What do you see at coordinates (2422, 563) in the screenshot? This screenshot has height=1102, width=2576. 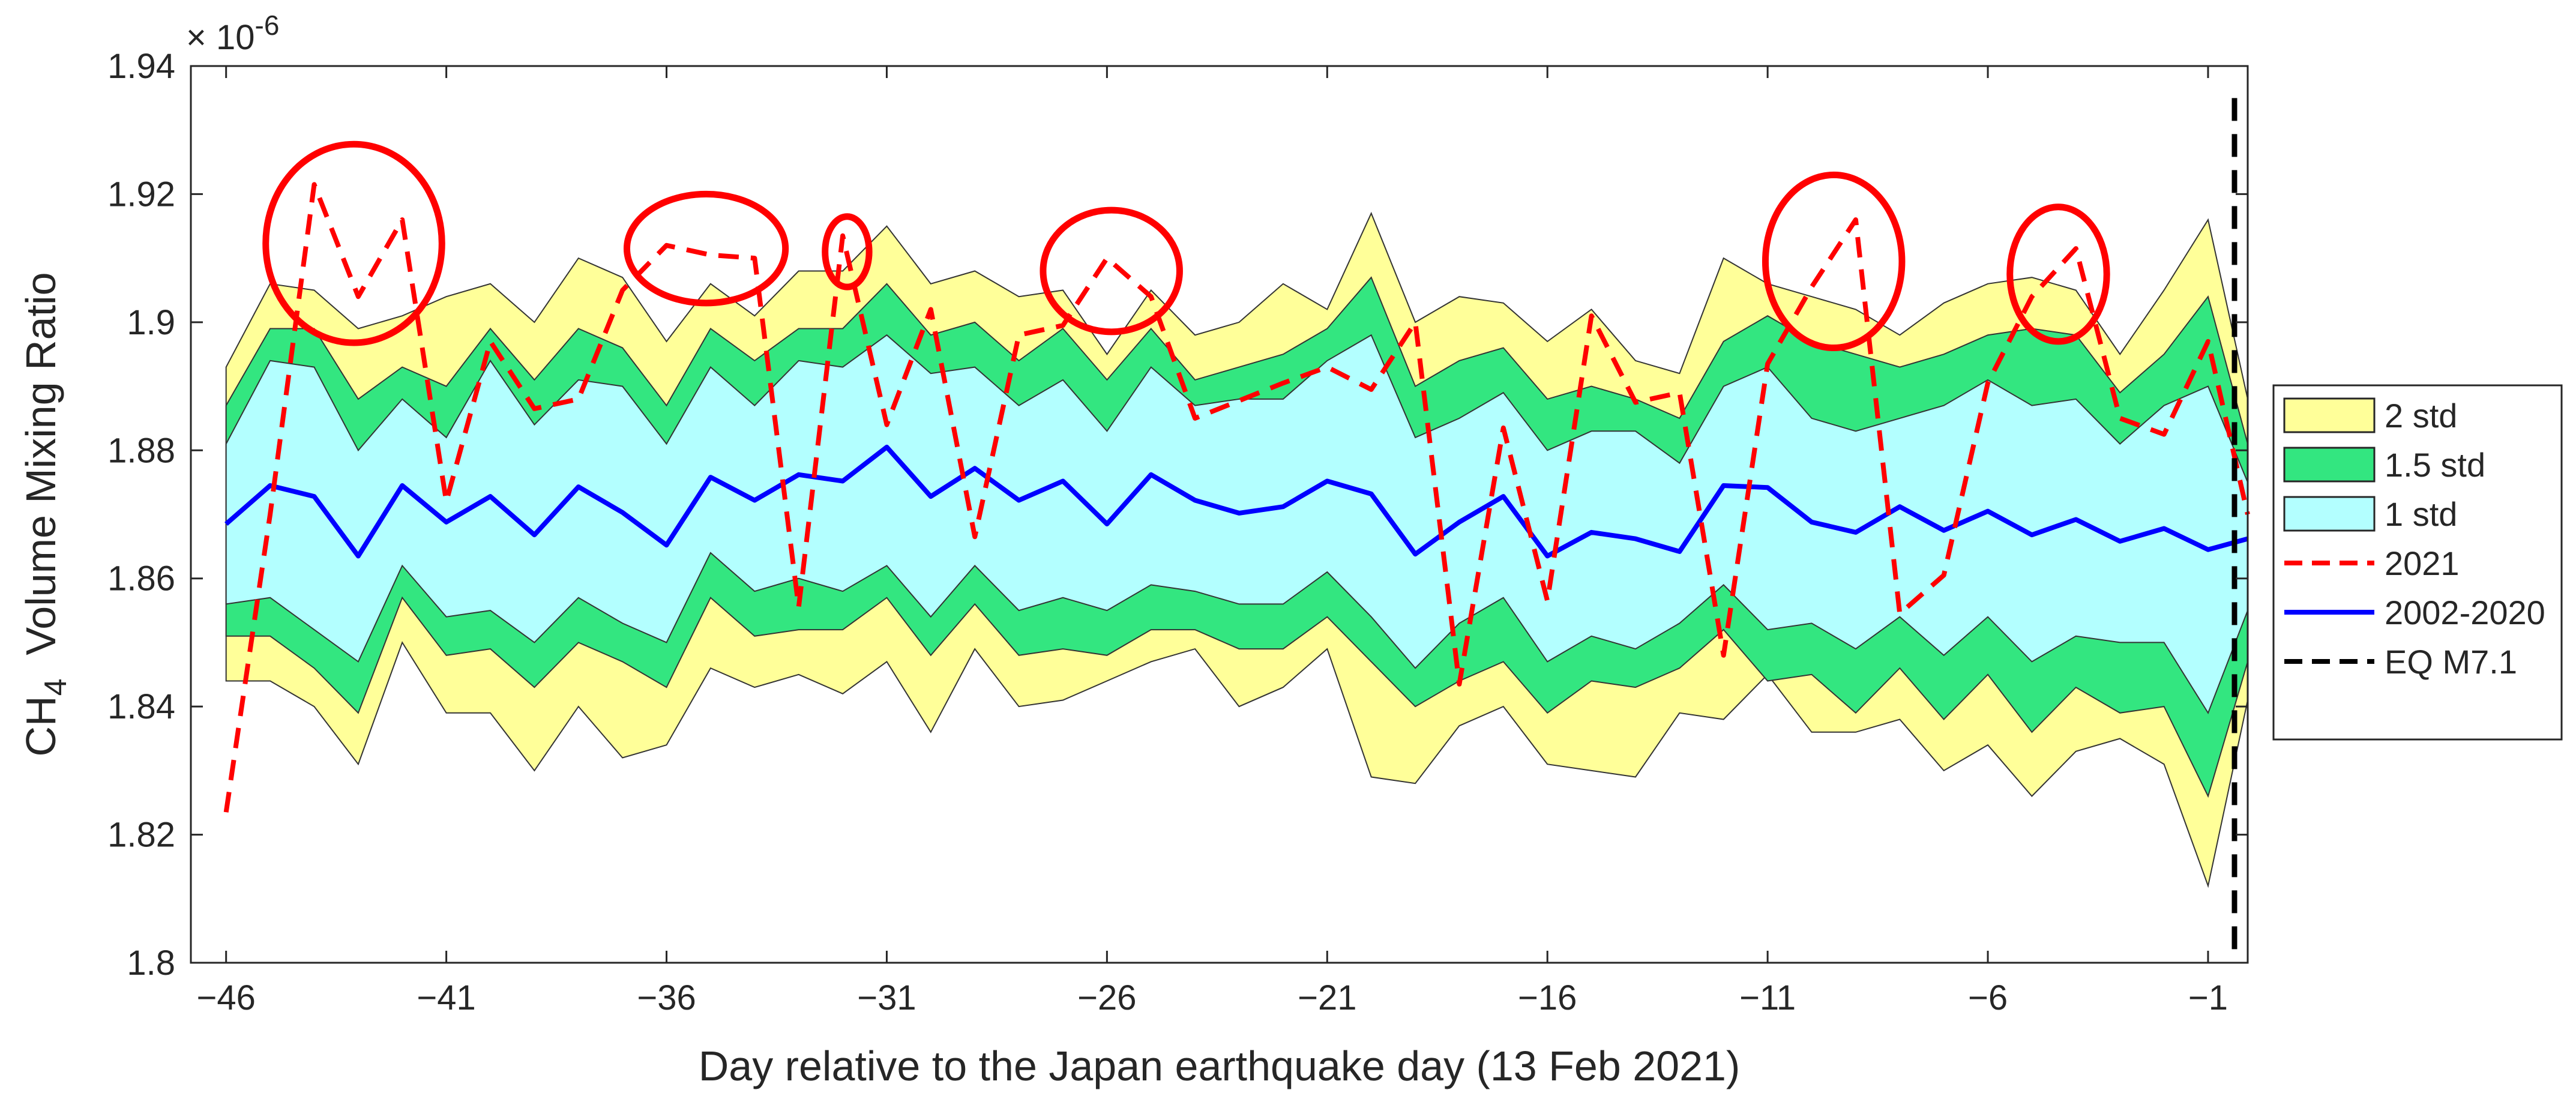 I see `legend-label: 2021` at bounding box center [2422, 563].